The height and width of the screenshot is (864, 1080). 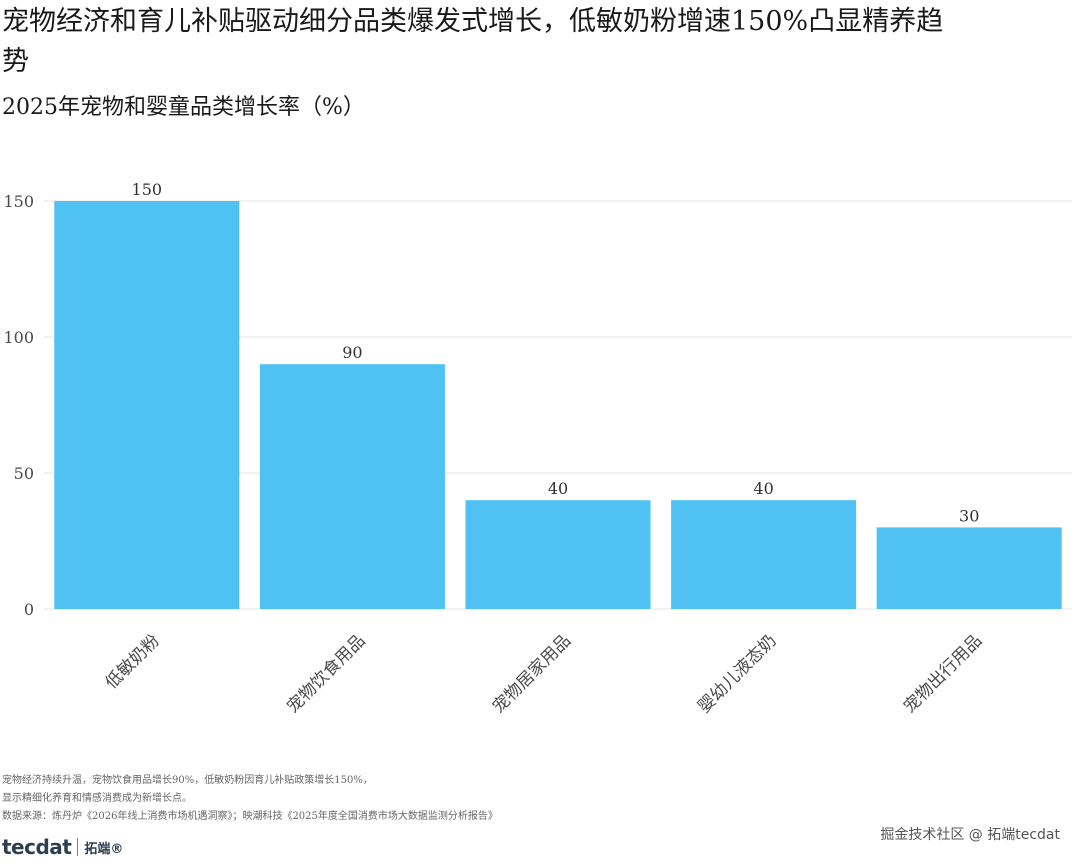 I want to click on x-tick-label: 婴幼儿液态奶, so click(x=737, y=674).